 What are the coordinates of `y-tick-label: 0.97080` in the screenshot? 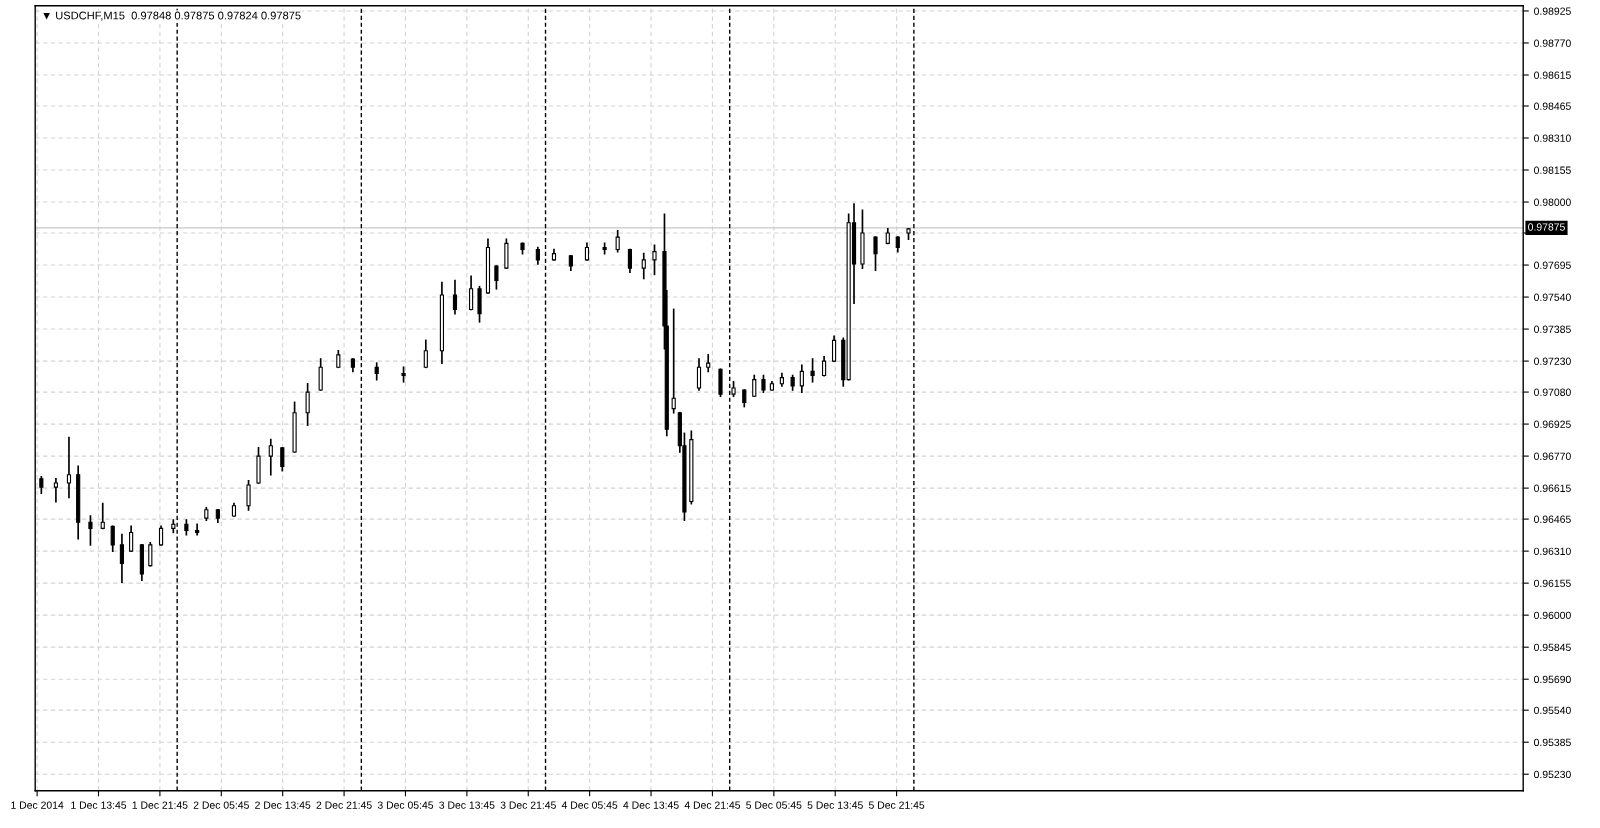 It's located at (1552, 392).